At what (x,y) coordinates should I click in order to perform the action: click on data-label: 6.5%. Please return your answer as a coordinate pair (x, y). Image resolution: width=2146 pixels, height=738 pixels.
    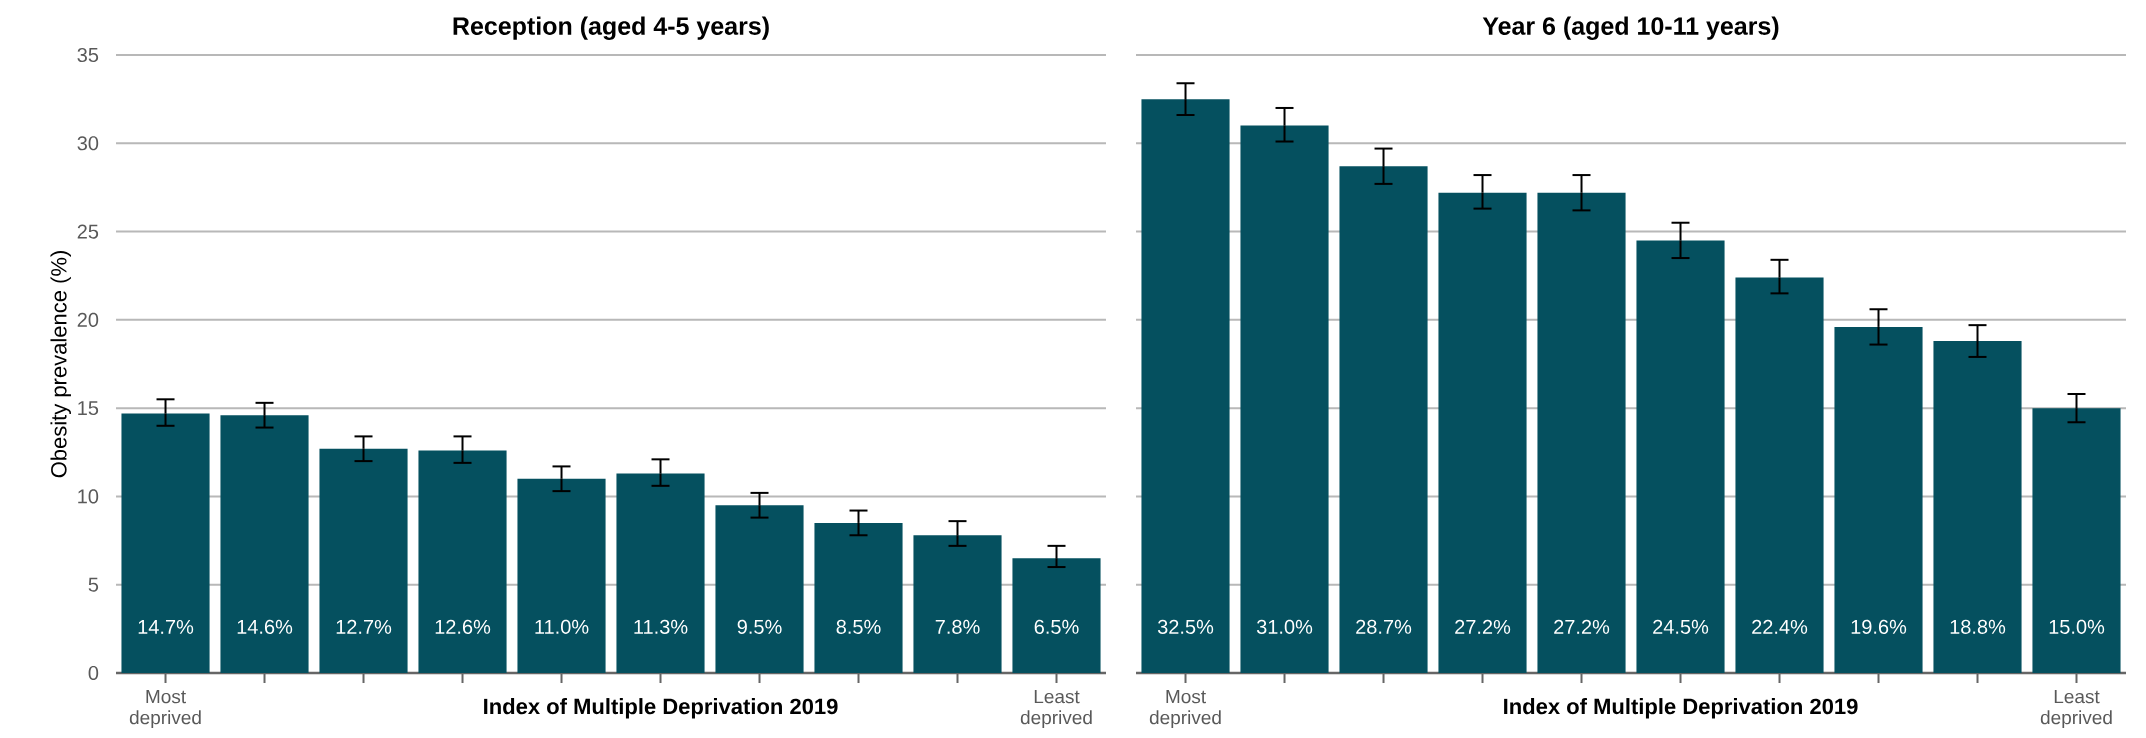
    Looking at the image, I should click on (1056, 626).